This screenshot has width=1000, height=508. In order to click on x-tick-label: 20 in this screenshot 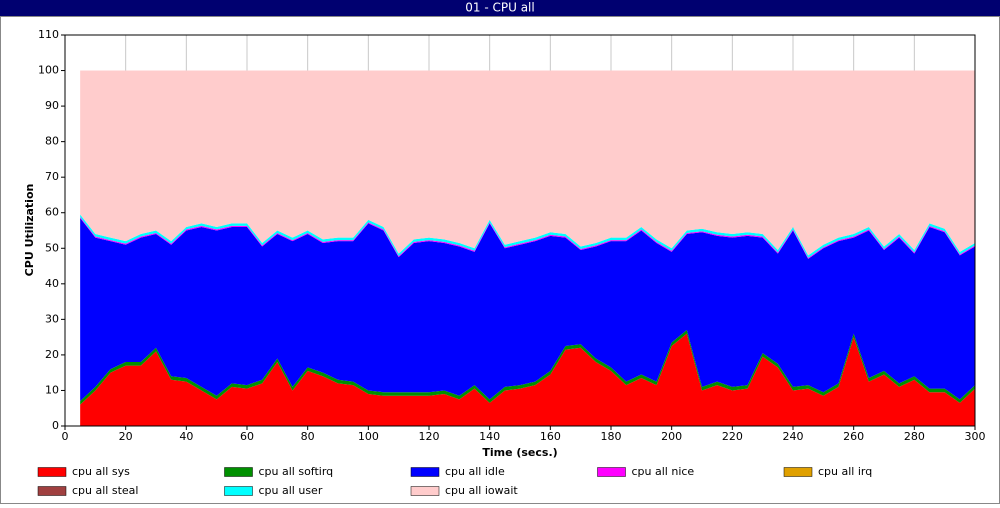, I will do `click(126, 436)`.